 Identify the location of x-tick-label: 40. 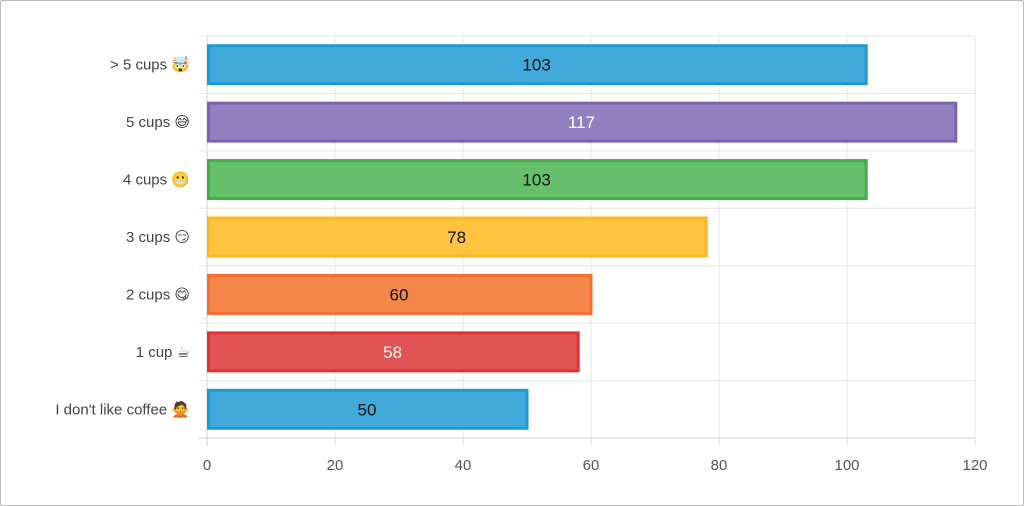
(463, 465).